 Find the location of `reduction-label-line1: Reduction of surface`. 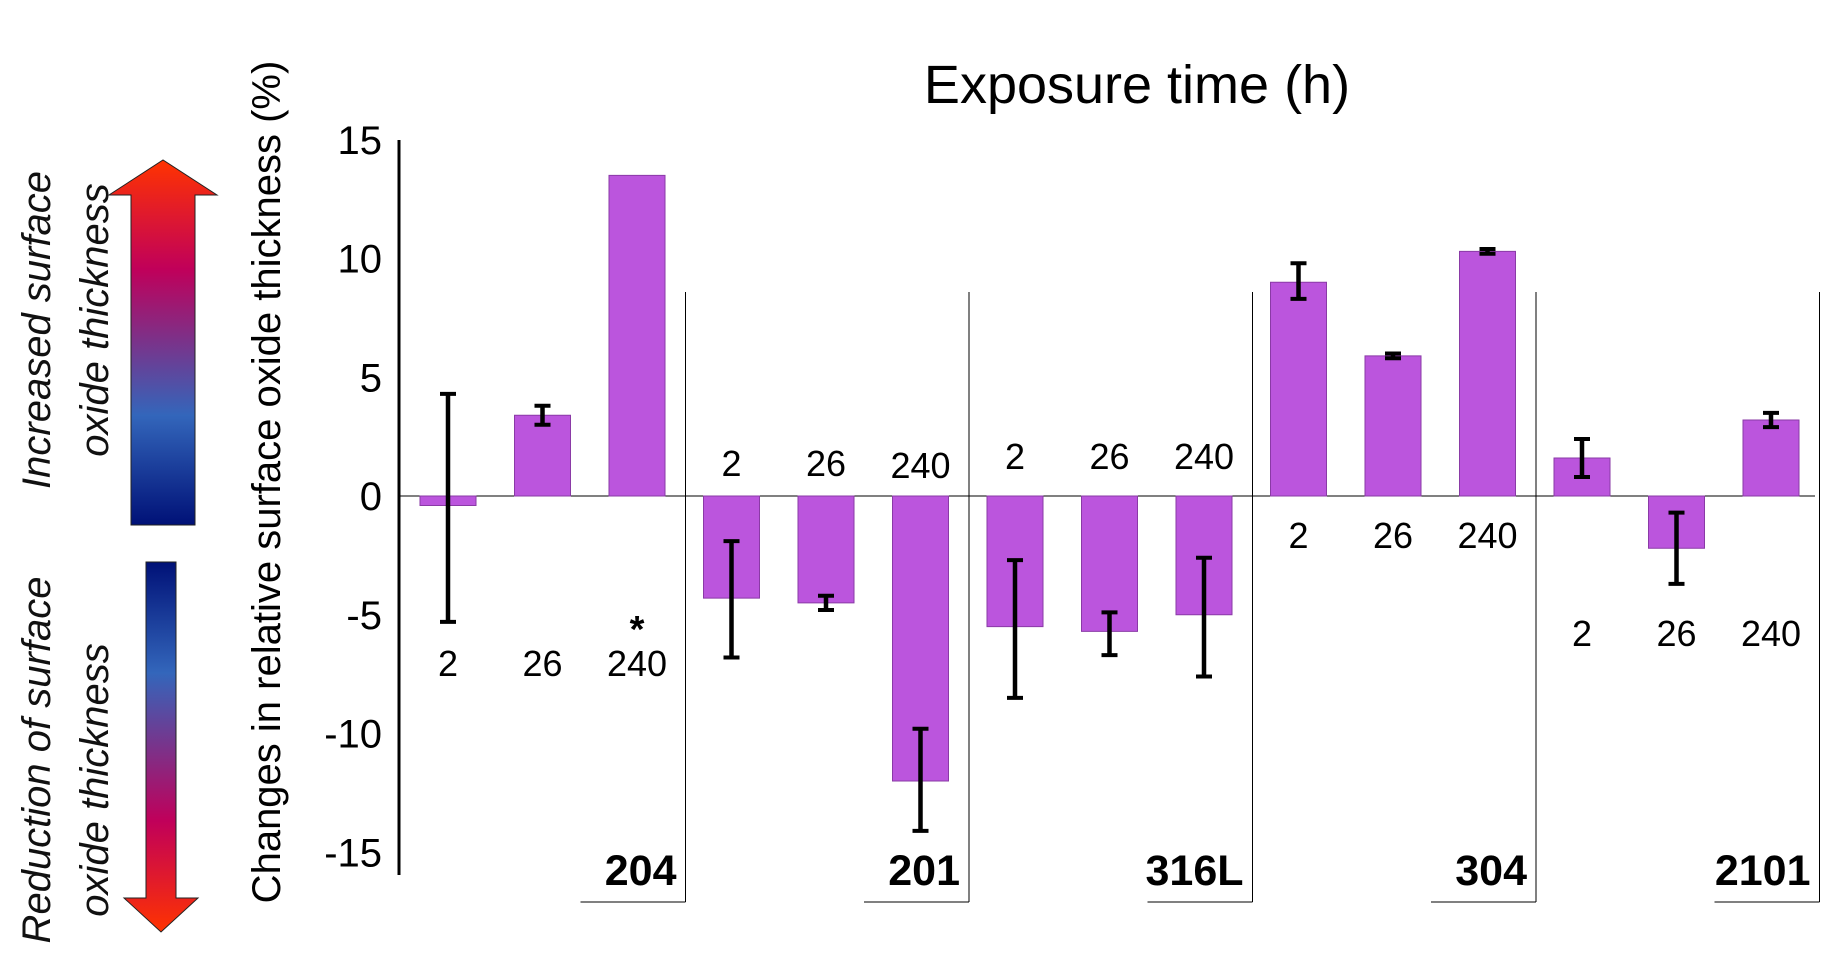

reduction-label-line1: Reduction of surface is located at coordinates (37, 760).